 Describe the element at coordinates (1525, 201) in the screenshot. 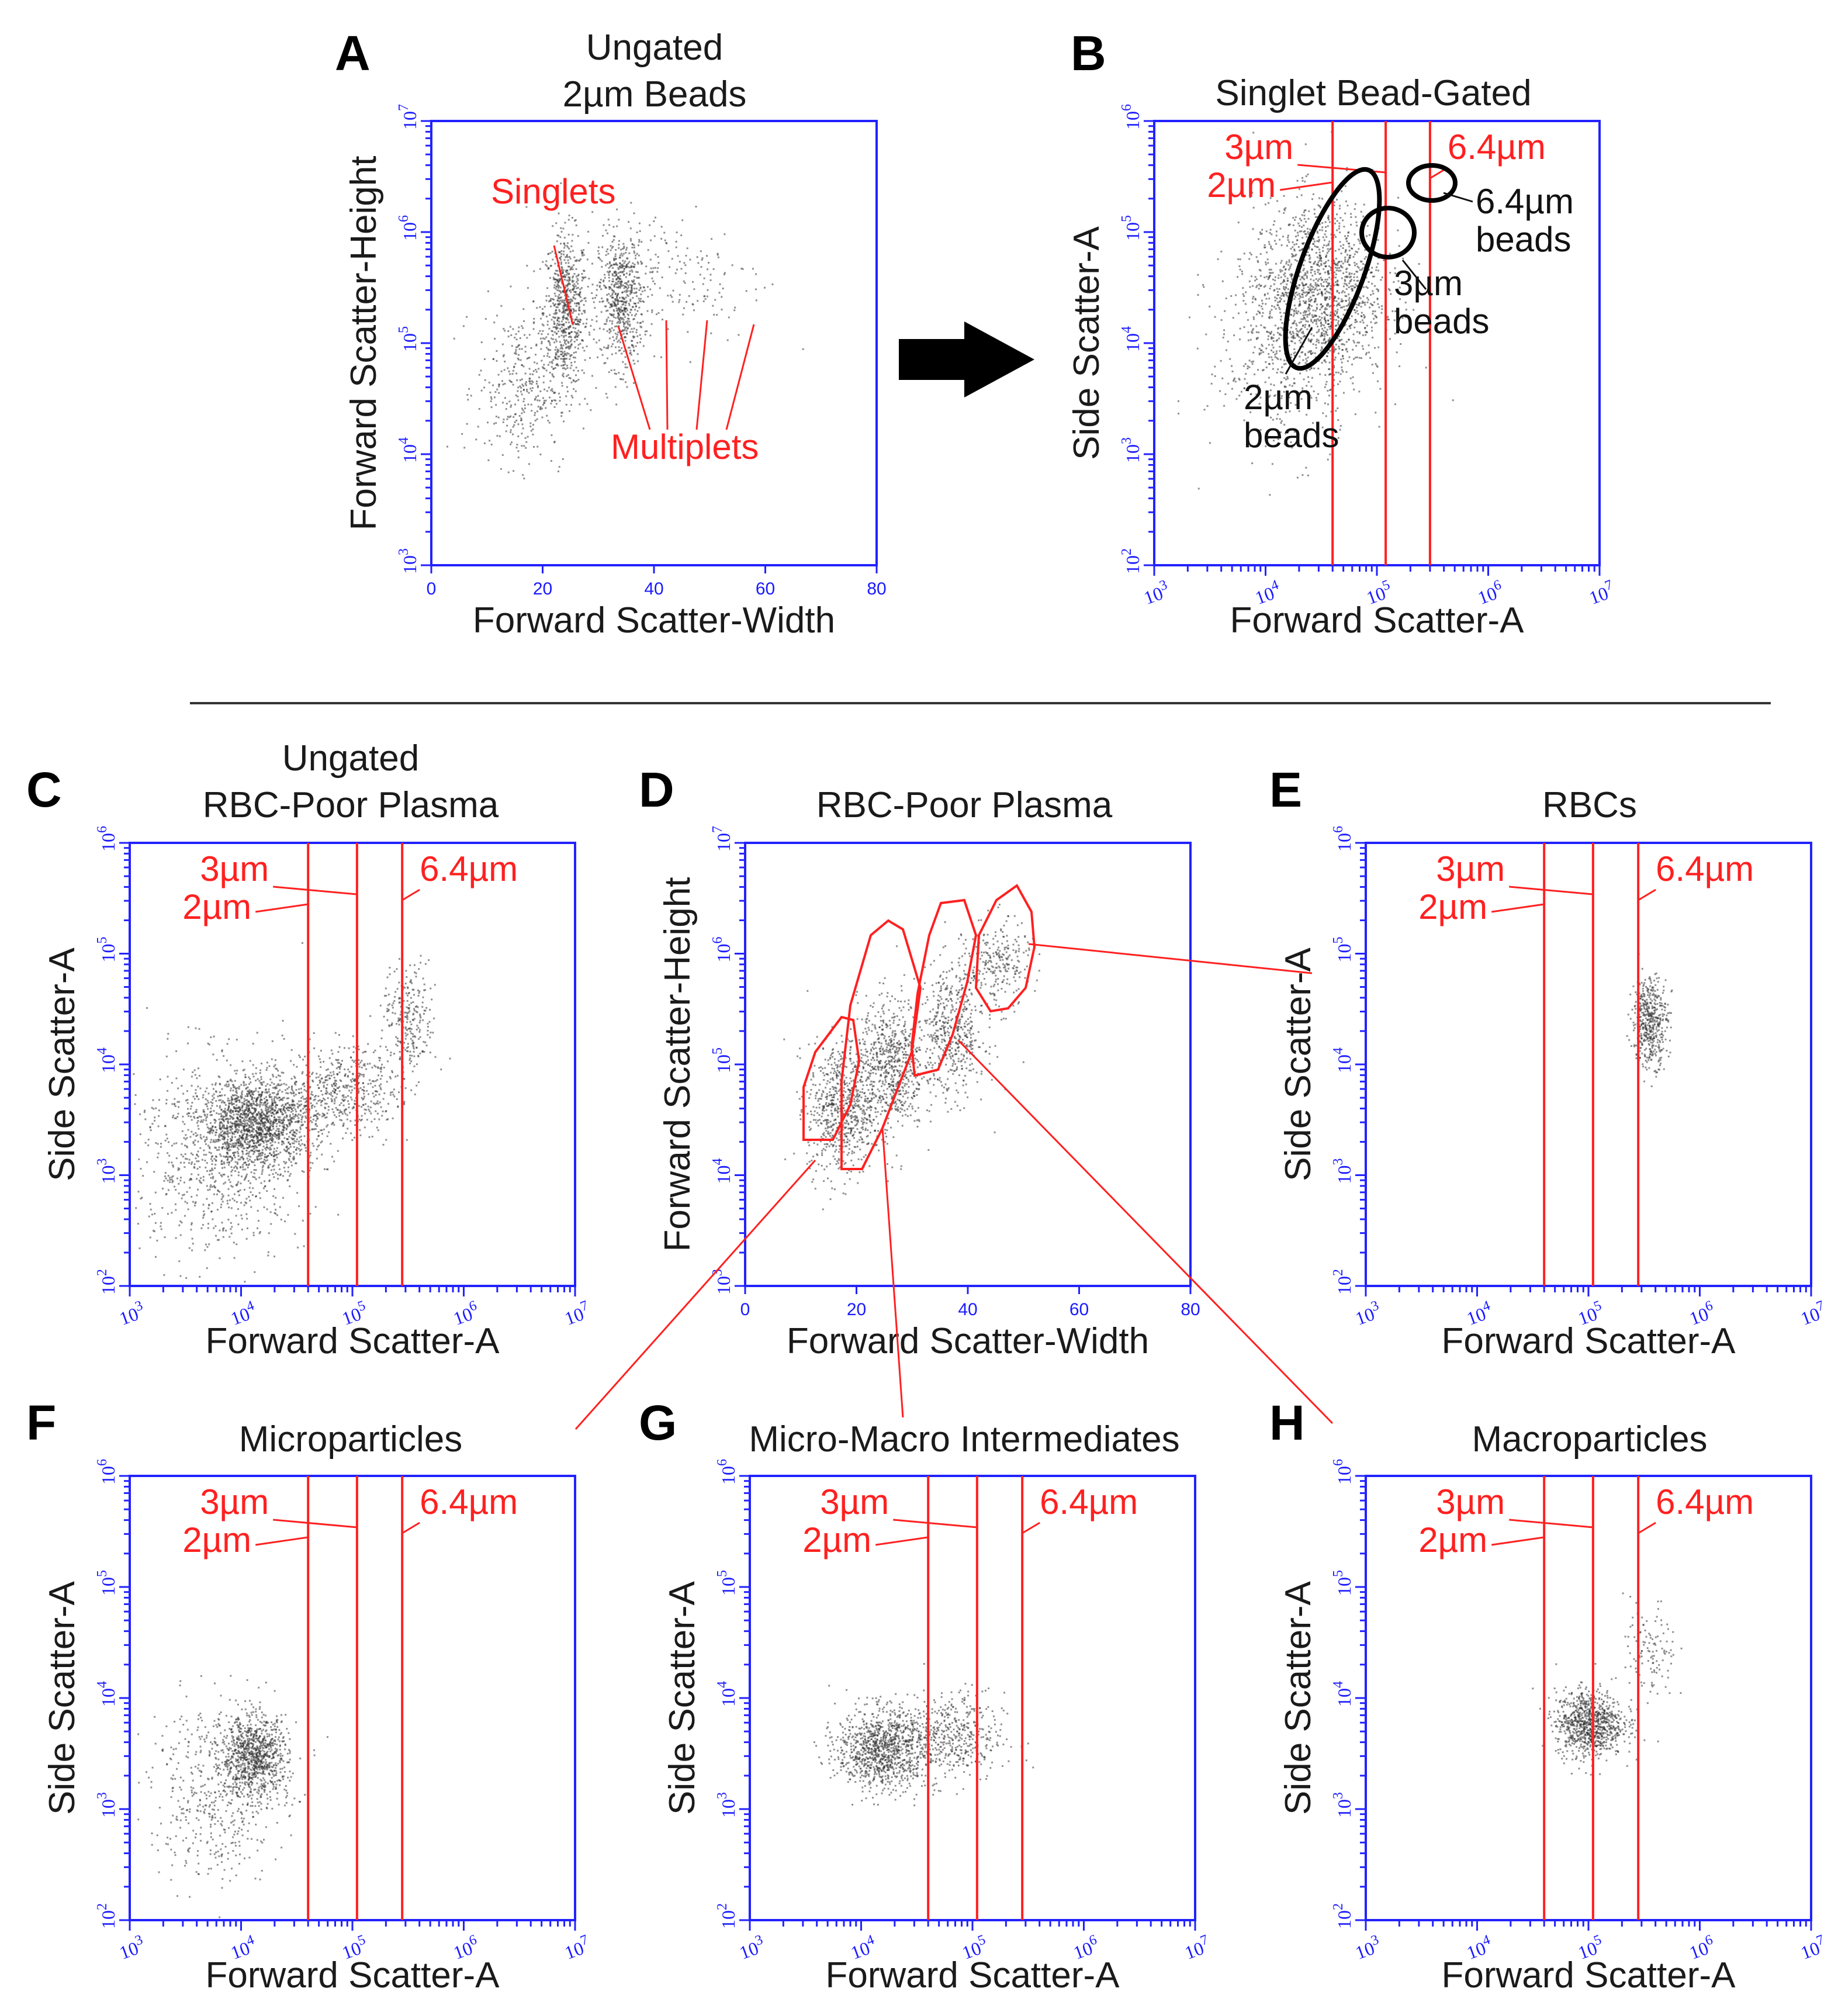

I see `population-6-4um-beads-line-1: 6.4µm` at that location.